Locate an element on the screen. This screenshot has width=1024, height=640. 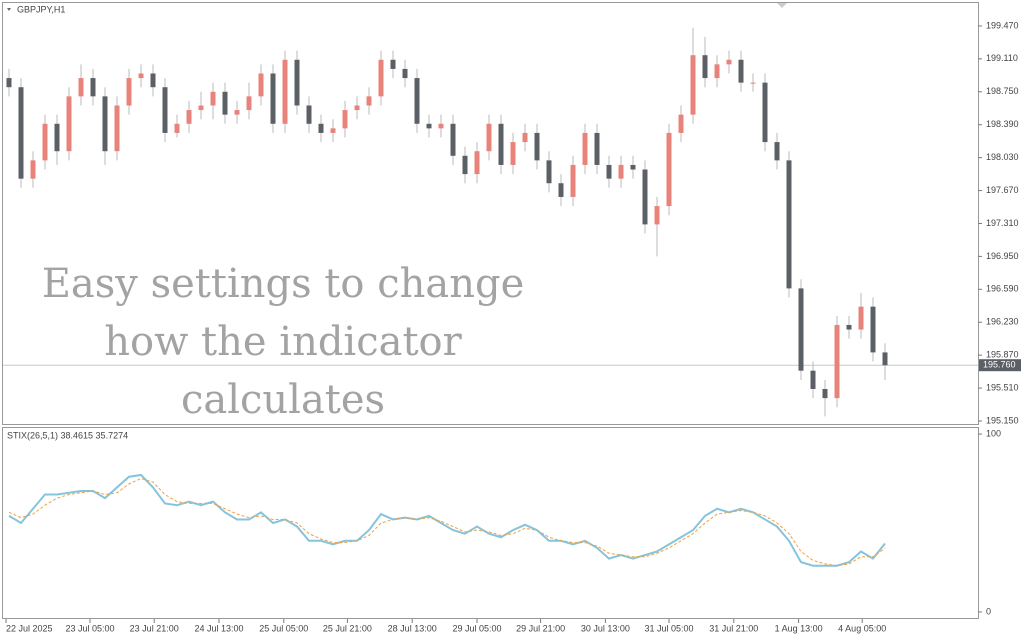
x-tick-label: 22 Jul 2025 is located at coordinates (29, 628).